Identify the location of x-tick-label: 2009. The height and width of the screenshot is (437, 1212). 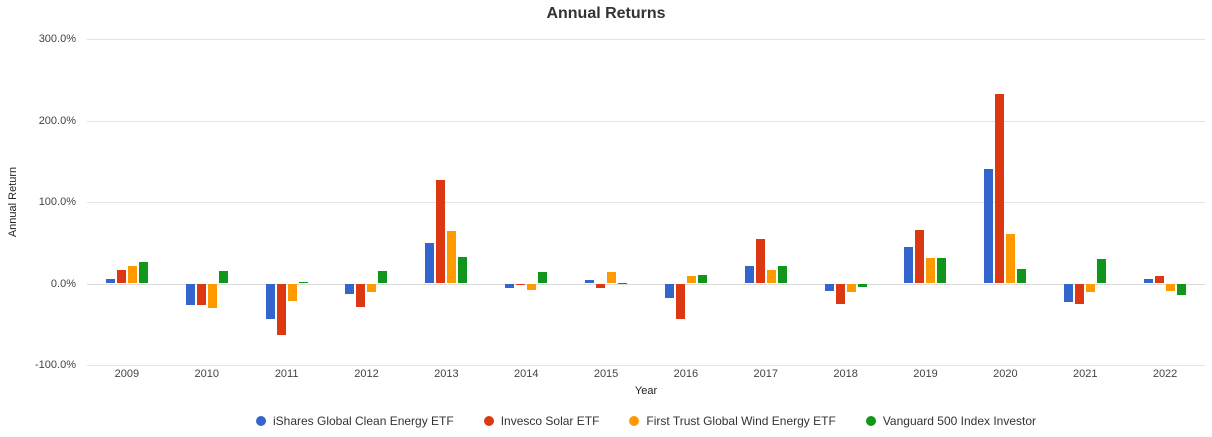
(127, 374).